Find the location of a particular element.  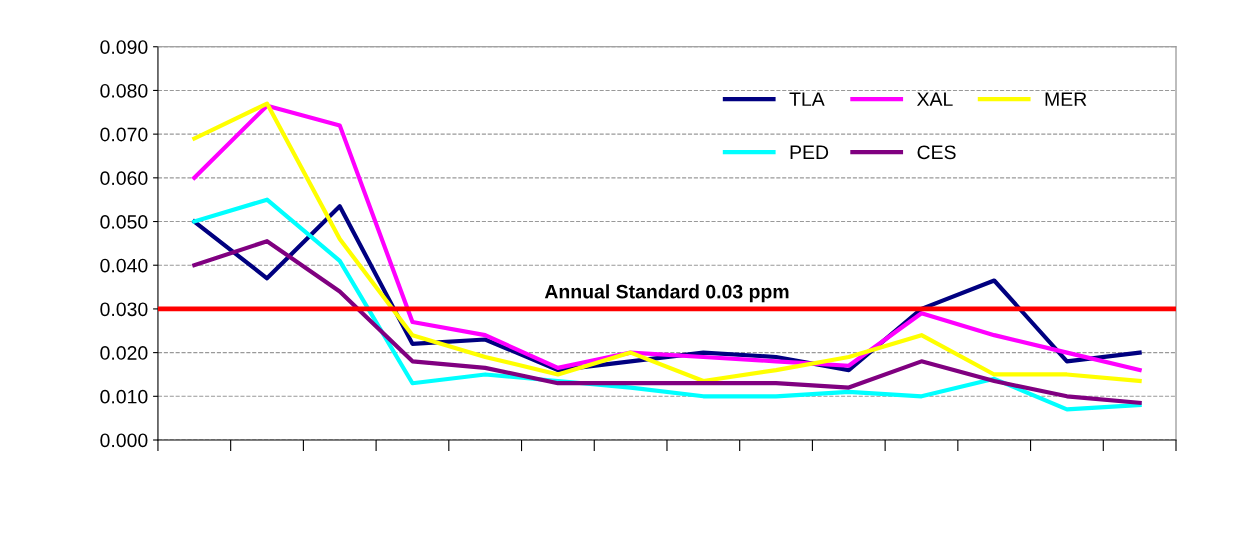

y-tick-label: 0.050 is located at coordinates (124, 222).